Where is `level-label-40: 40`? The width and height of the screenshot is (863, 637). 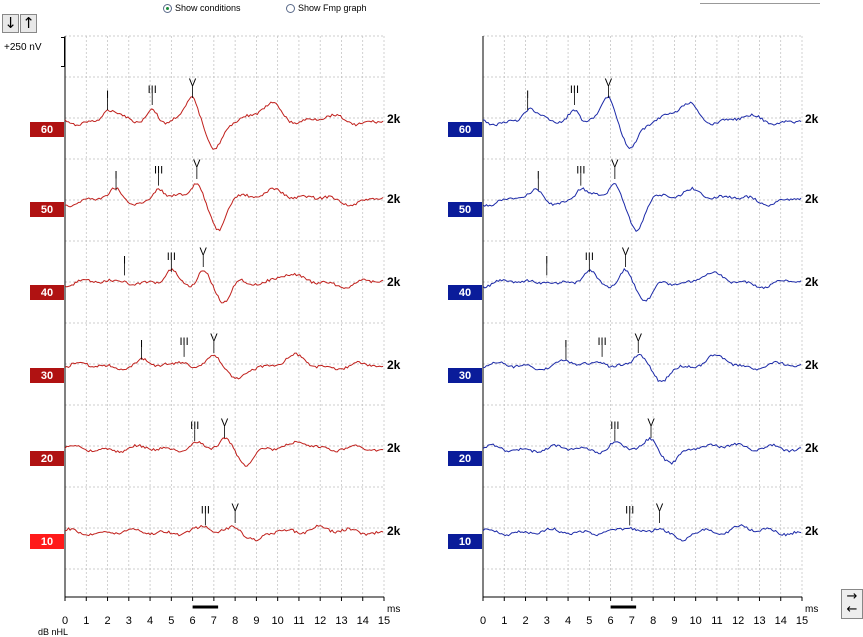
level-label-40: 40 is located at coordinates (465, 293).